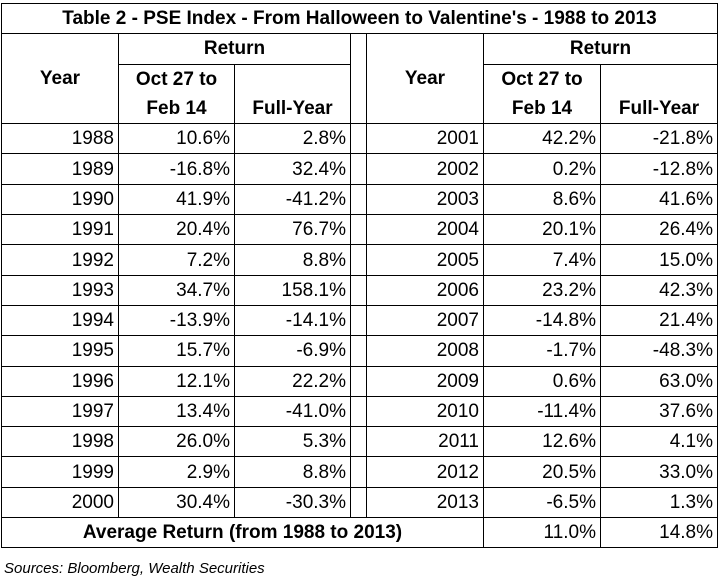  I want to click on right-year-cell: 2001, so click(425, 139).